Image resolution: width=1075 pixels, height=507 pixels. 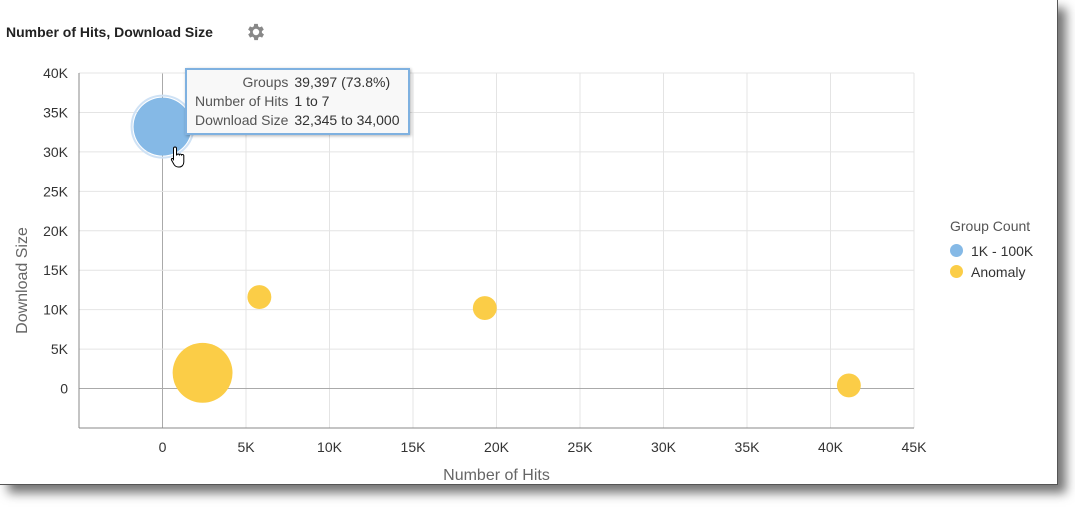 What do you see at coordinates (581, 447) in the screenshot?
I see `x-tick-label: 25K` at bounding box center [581, 447].